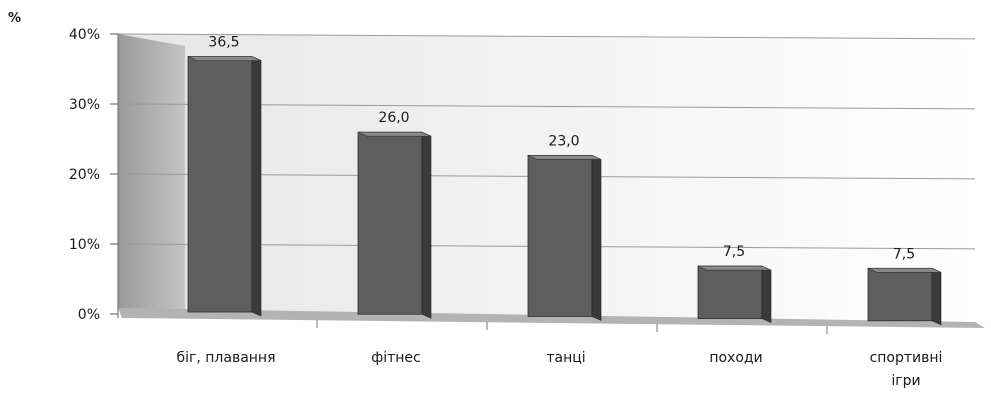 The width and height of the screenshot is (991, 396). What do you see at coordinates (906, 369) in the screenshot?
I see `category-label: спортивні ігри` at bounding box center [906, 369].